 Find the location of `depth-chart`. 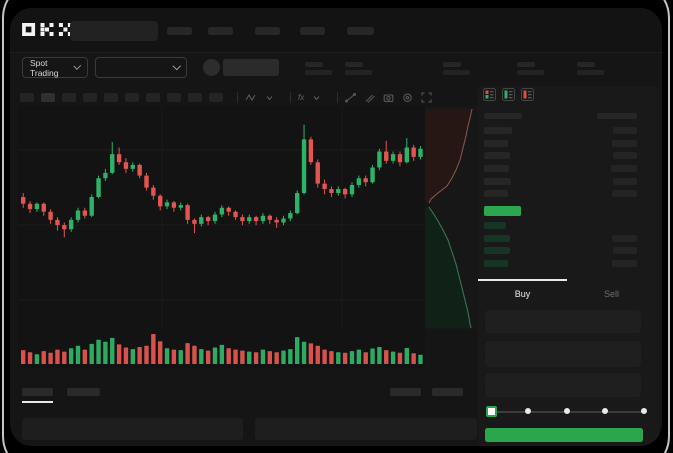

depth-chart is located at coordinates (451, 218).